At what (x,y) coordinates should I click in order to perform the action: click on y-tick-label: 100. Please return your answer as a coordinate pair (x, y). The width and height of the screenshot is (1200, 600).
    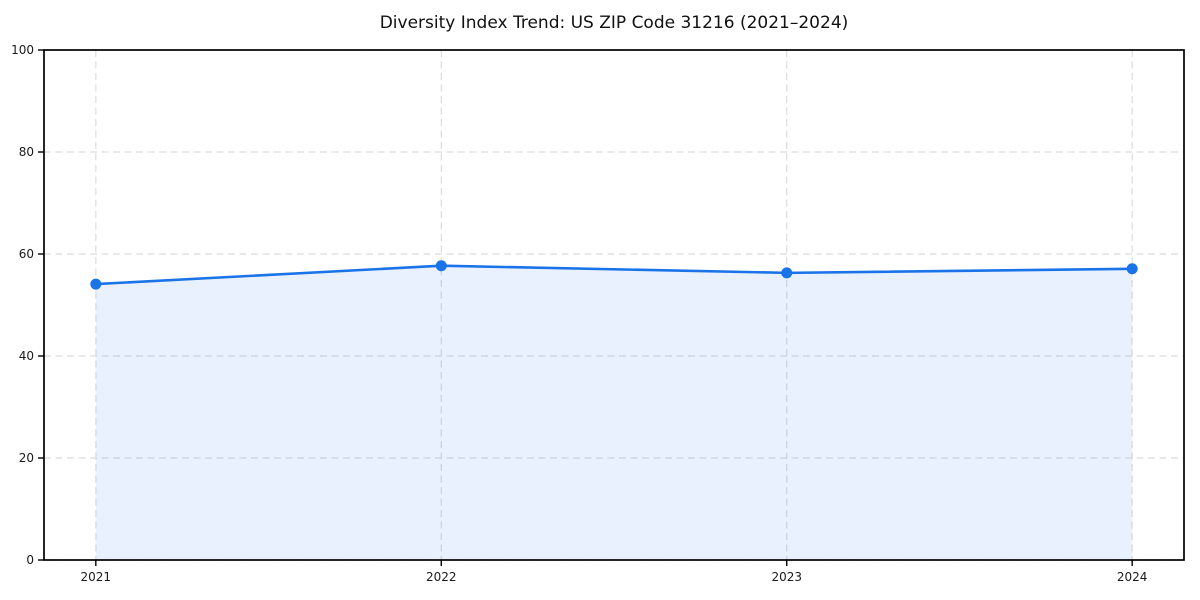
    Looking at the image, I should click on (22, 50).